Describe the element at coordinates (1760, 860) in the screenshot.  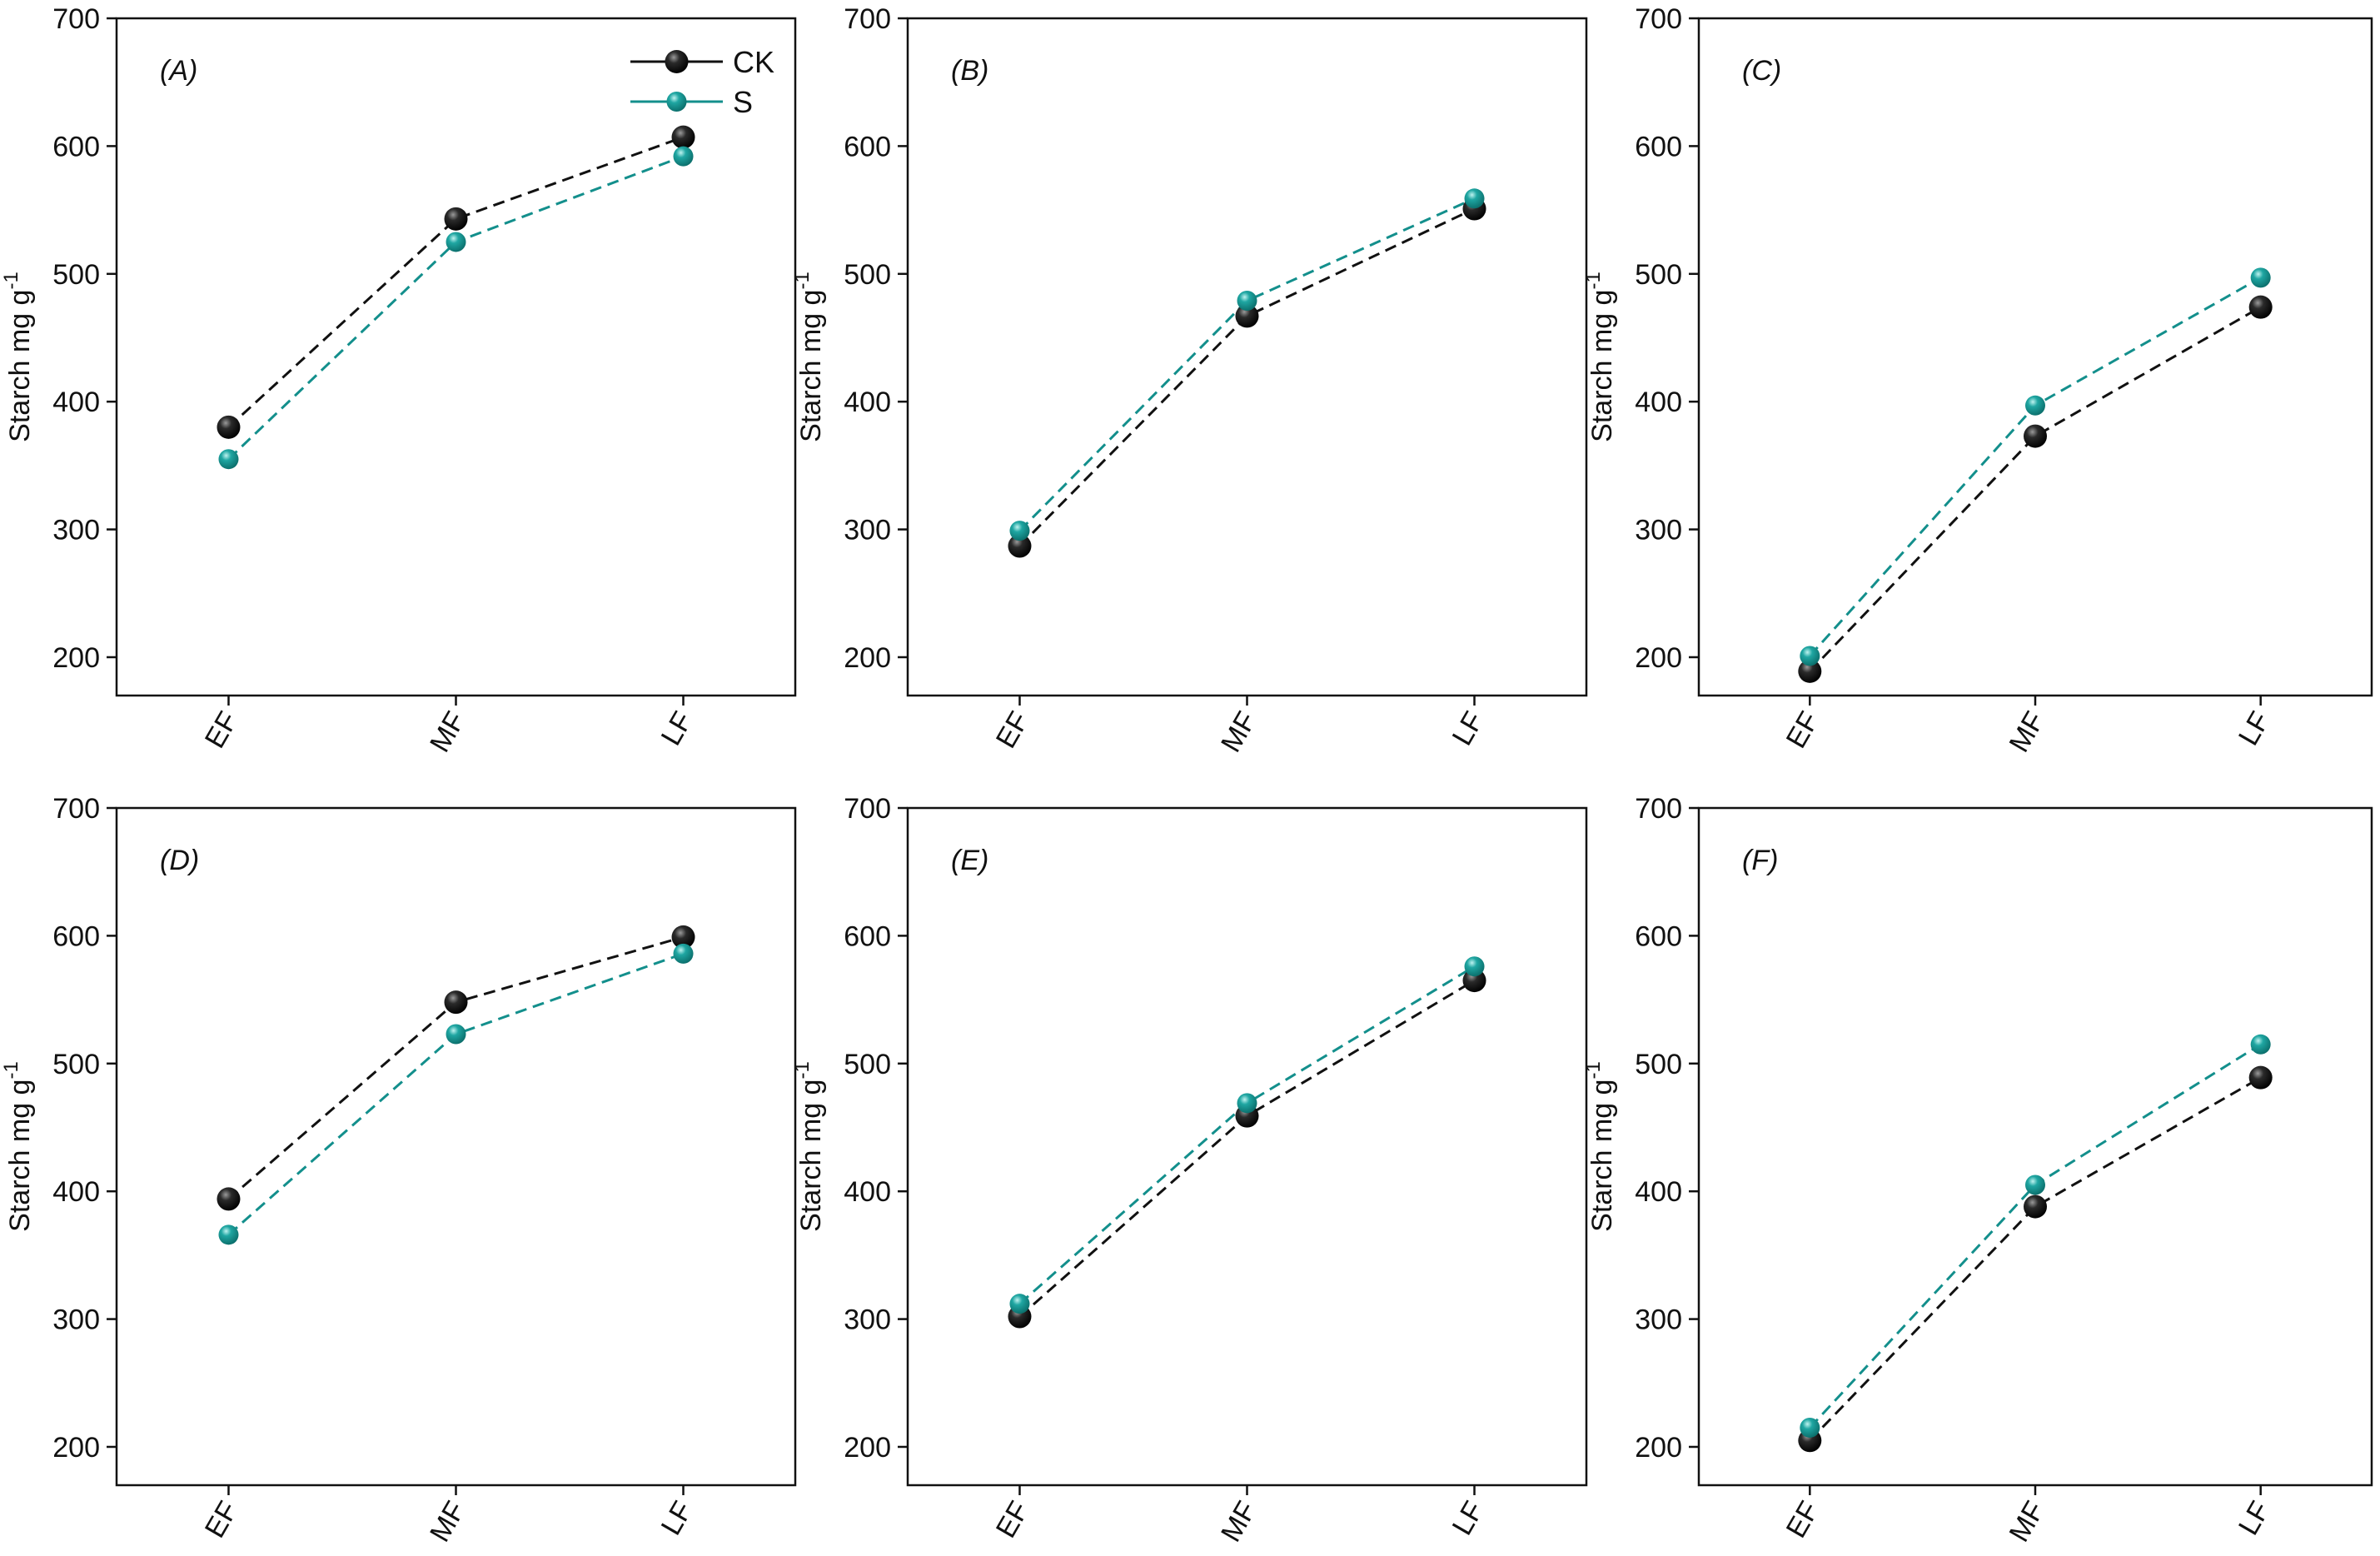
I see `panel-label: (F)` at that location.